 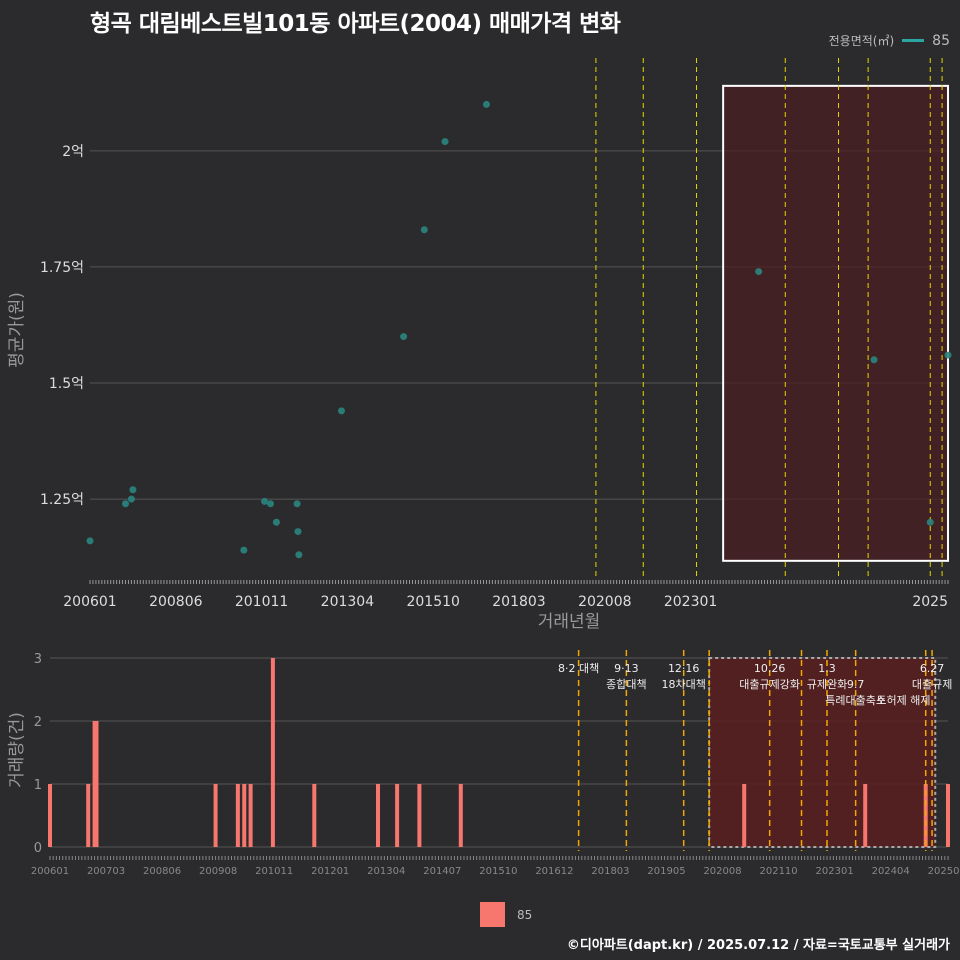 I want to click on x-tick-label: 202506, so click(x=944, y=871).